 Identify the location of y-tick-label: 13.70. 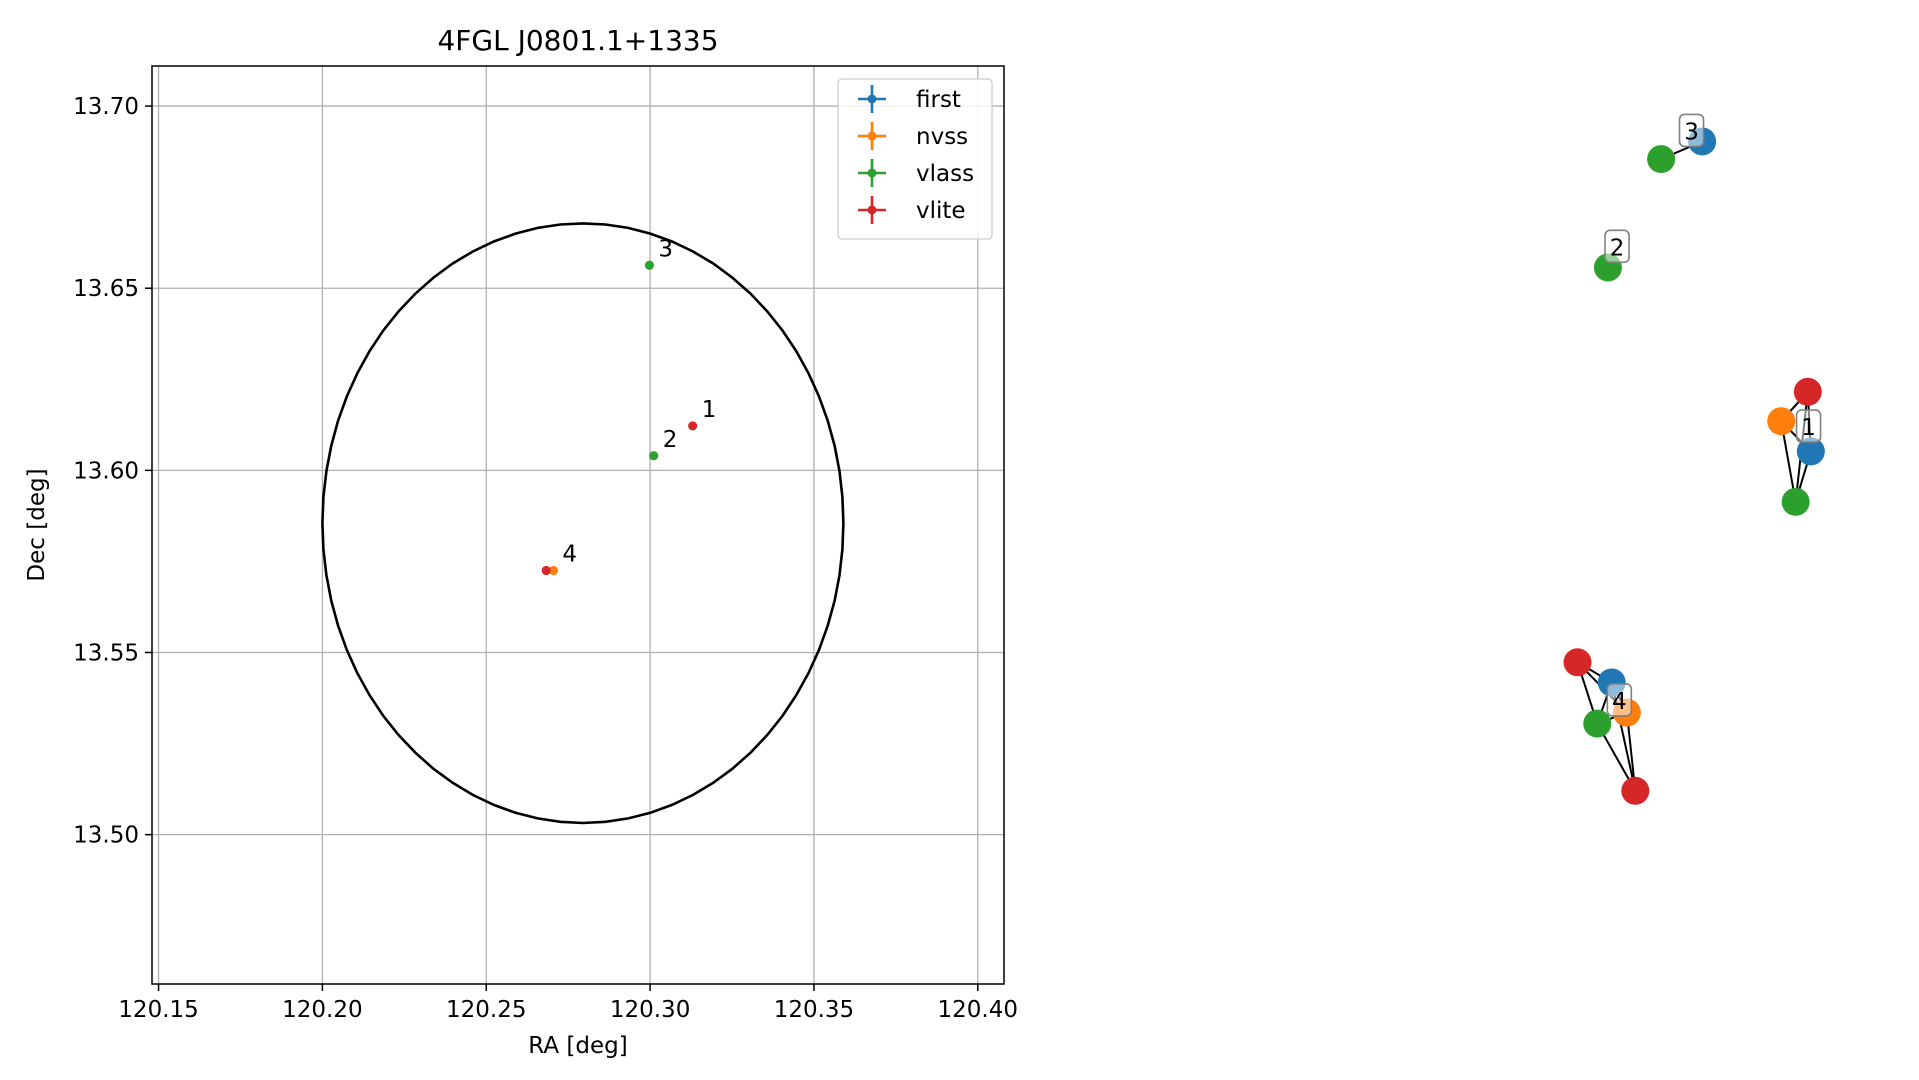
(106, 107).